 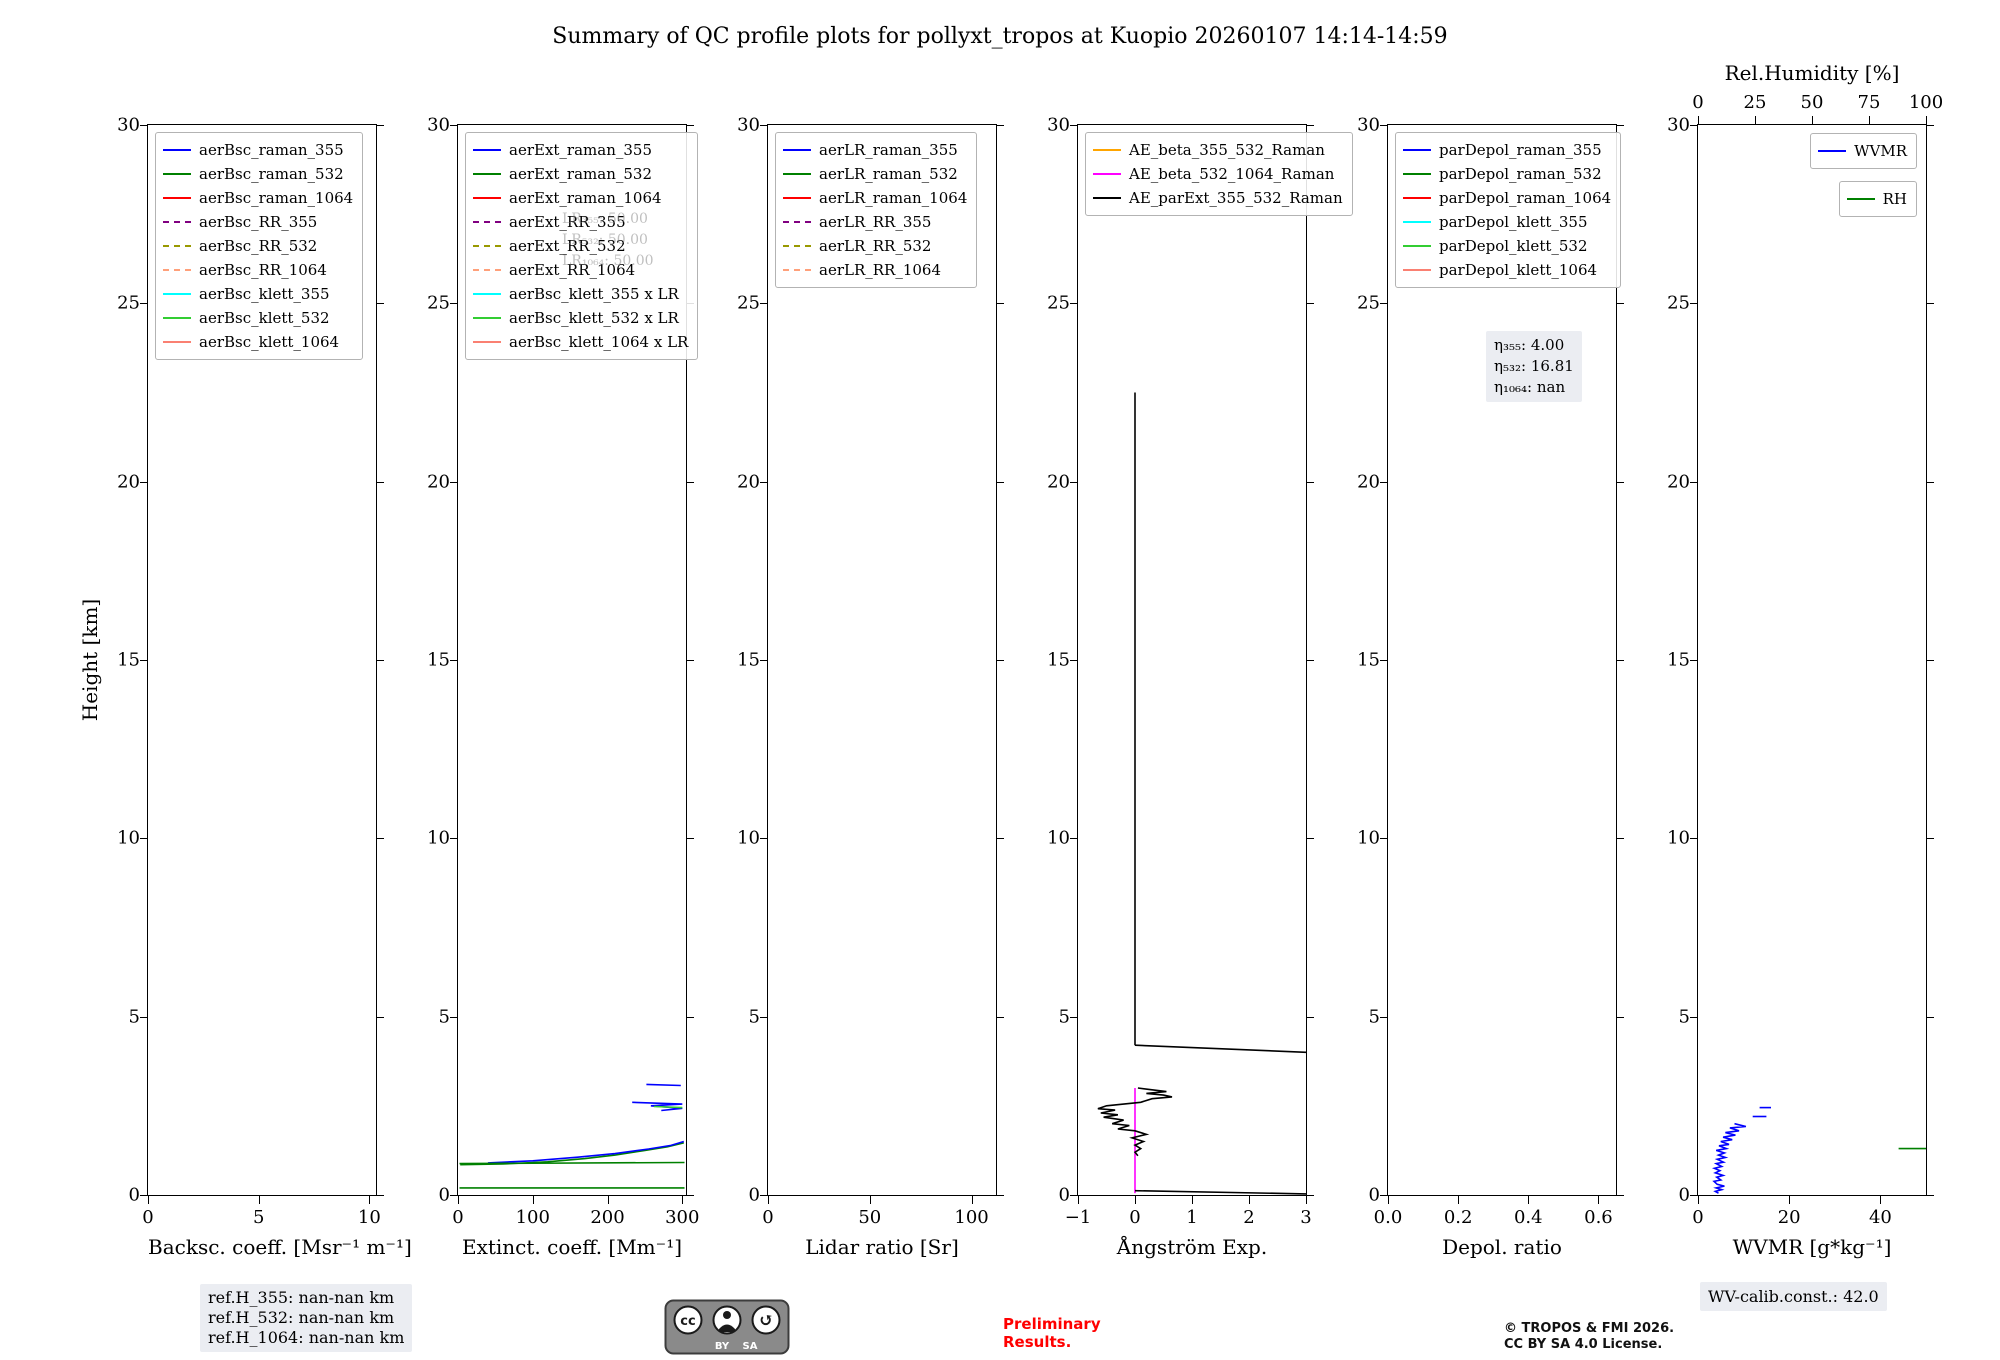 I want to click on legend: RH, so click(x=1877, y=199).